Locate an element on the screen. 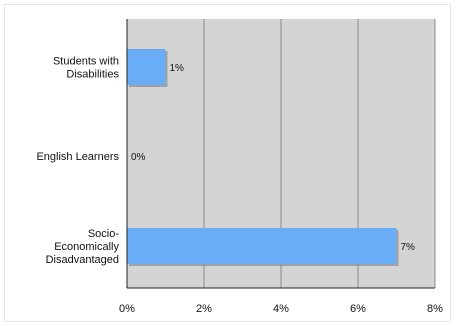  category-label: Students with Disabilities is located at coordinates (86, 68).